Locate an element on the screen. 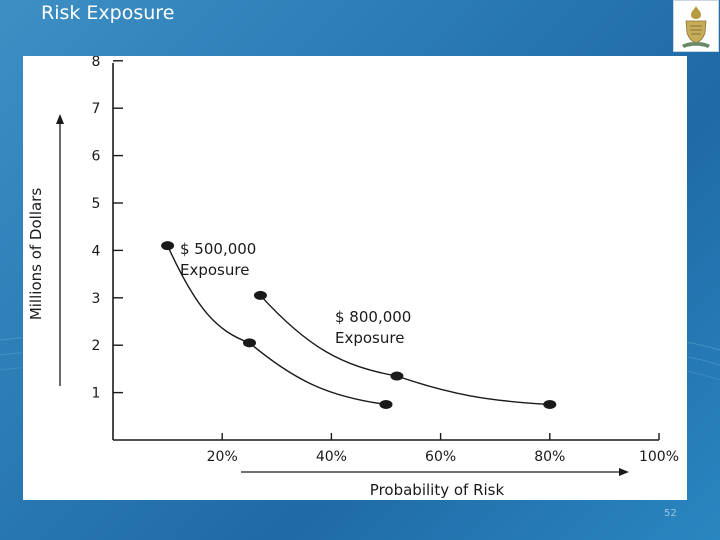  y-tick-label: 5 is located at coordinates (96, 204).